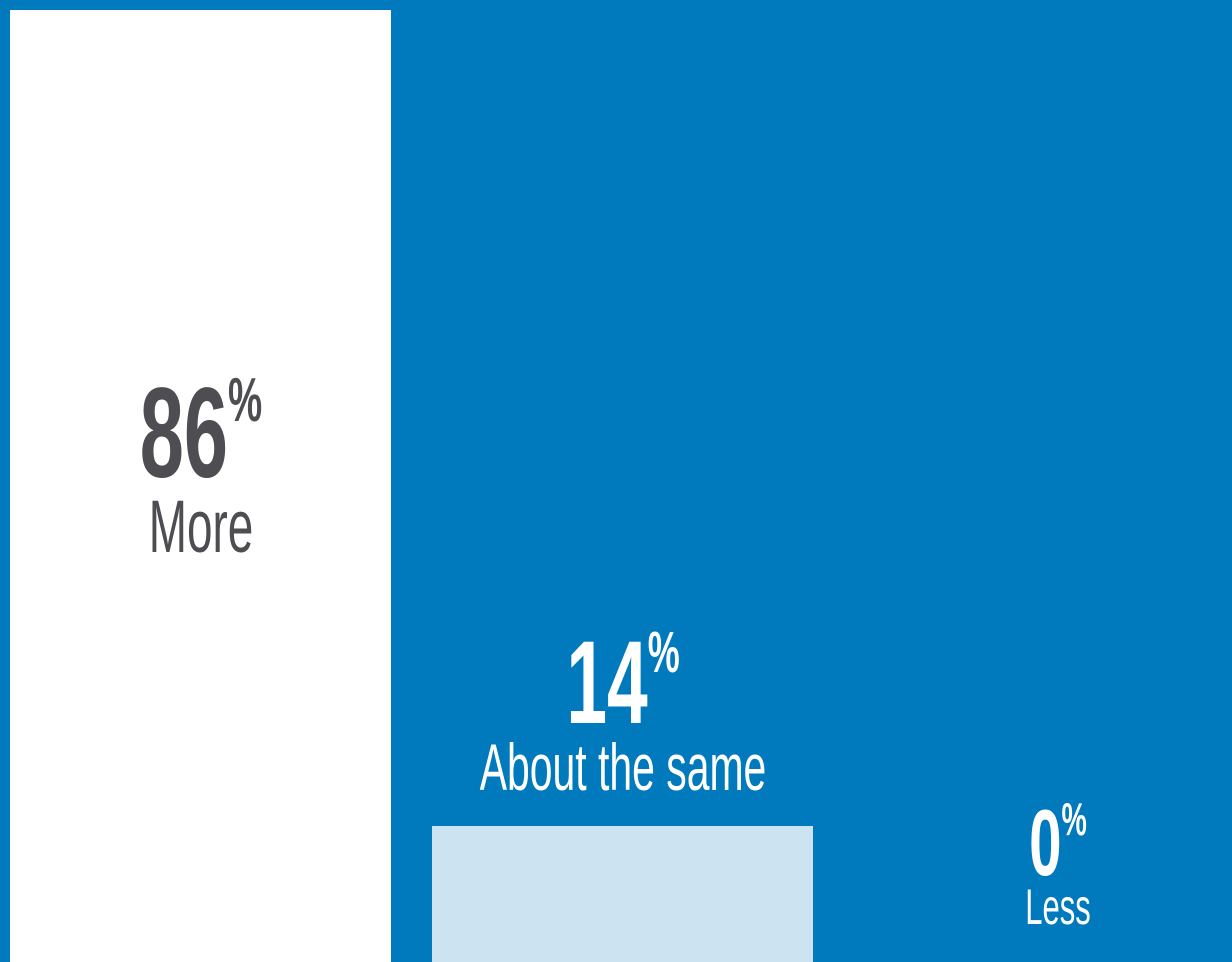 The height and width of the screenshot is (962, 1232). What do you see at coordinates (606, 683) in the screenshot?
I see `value-number: 14` at bounding box center [606, 683].